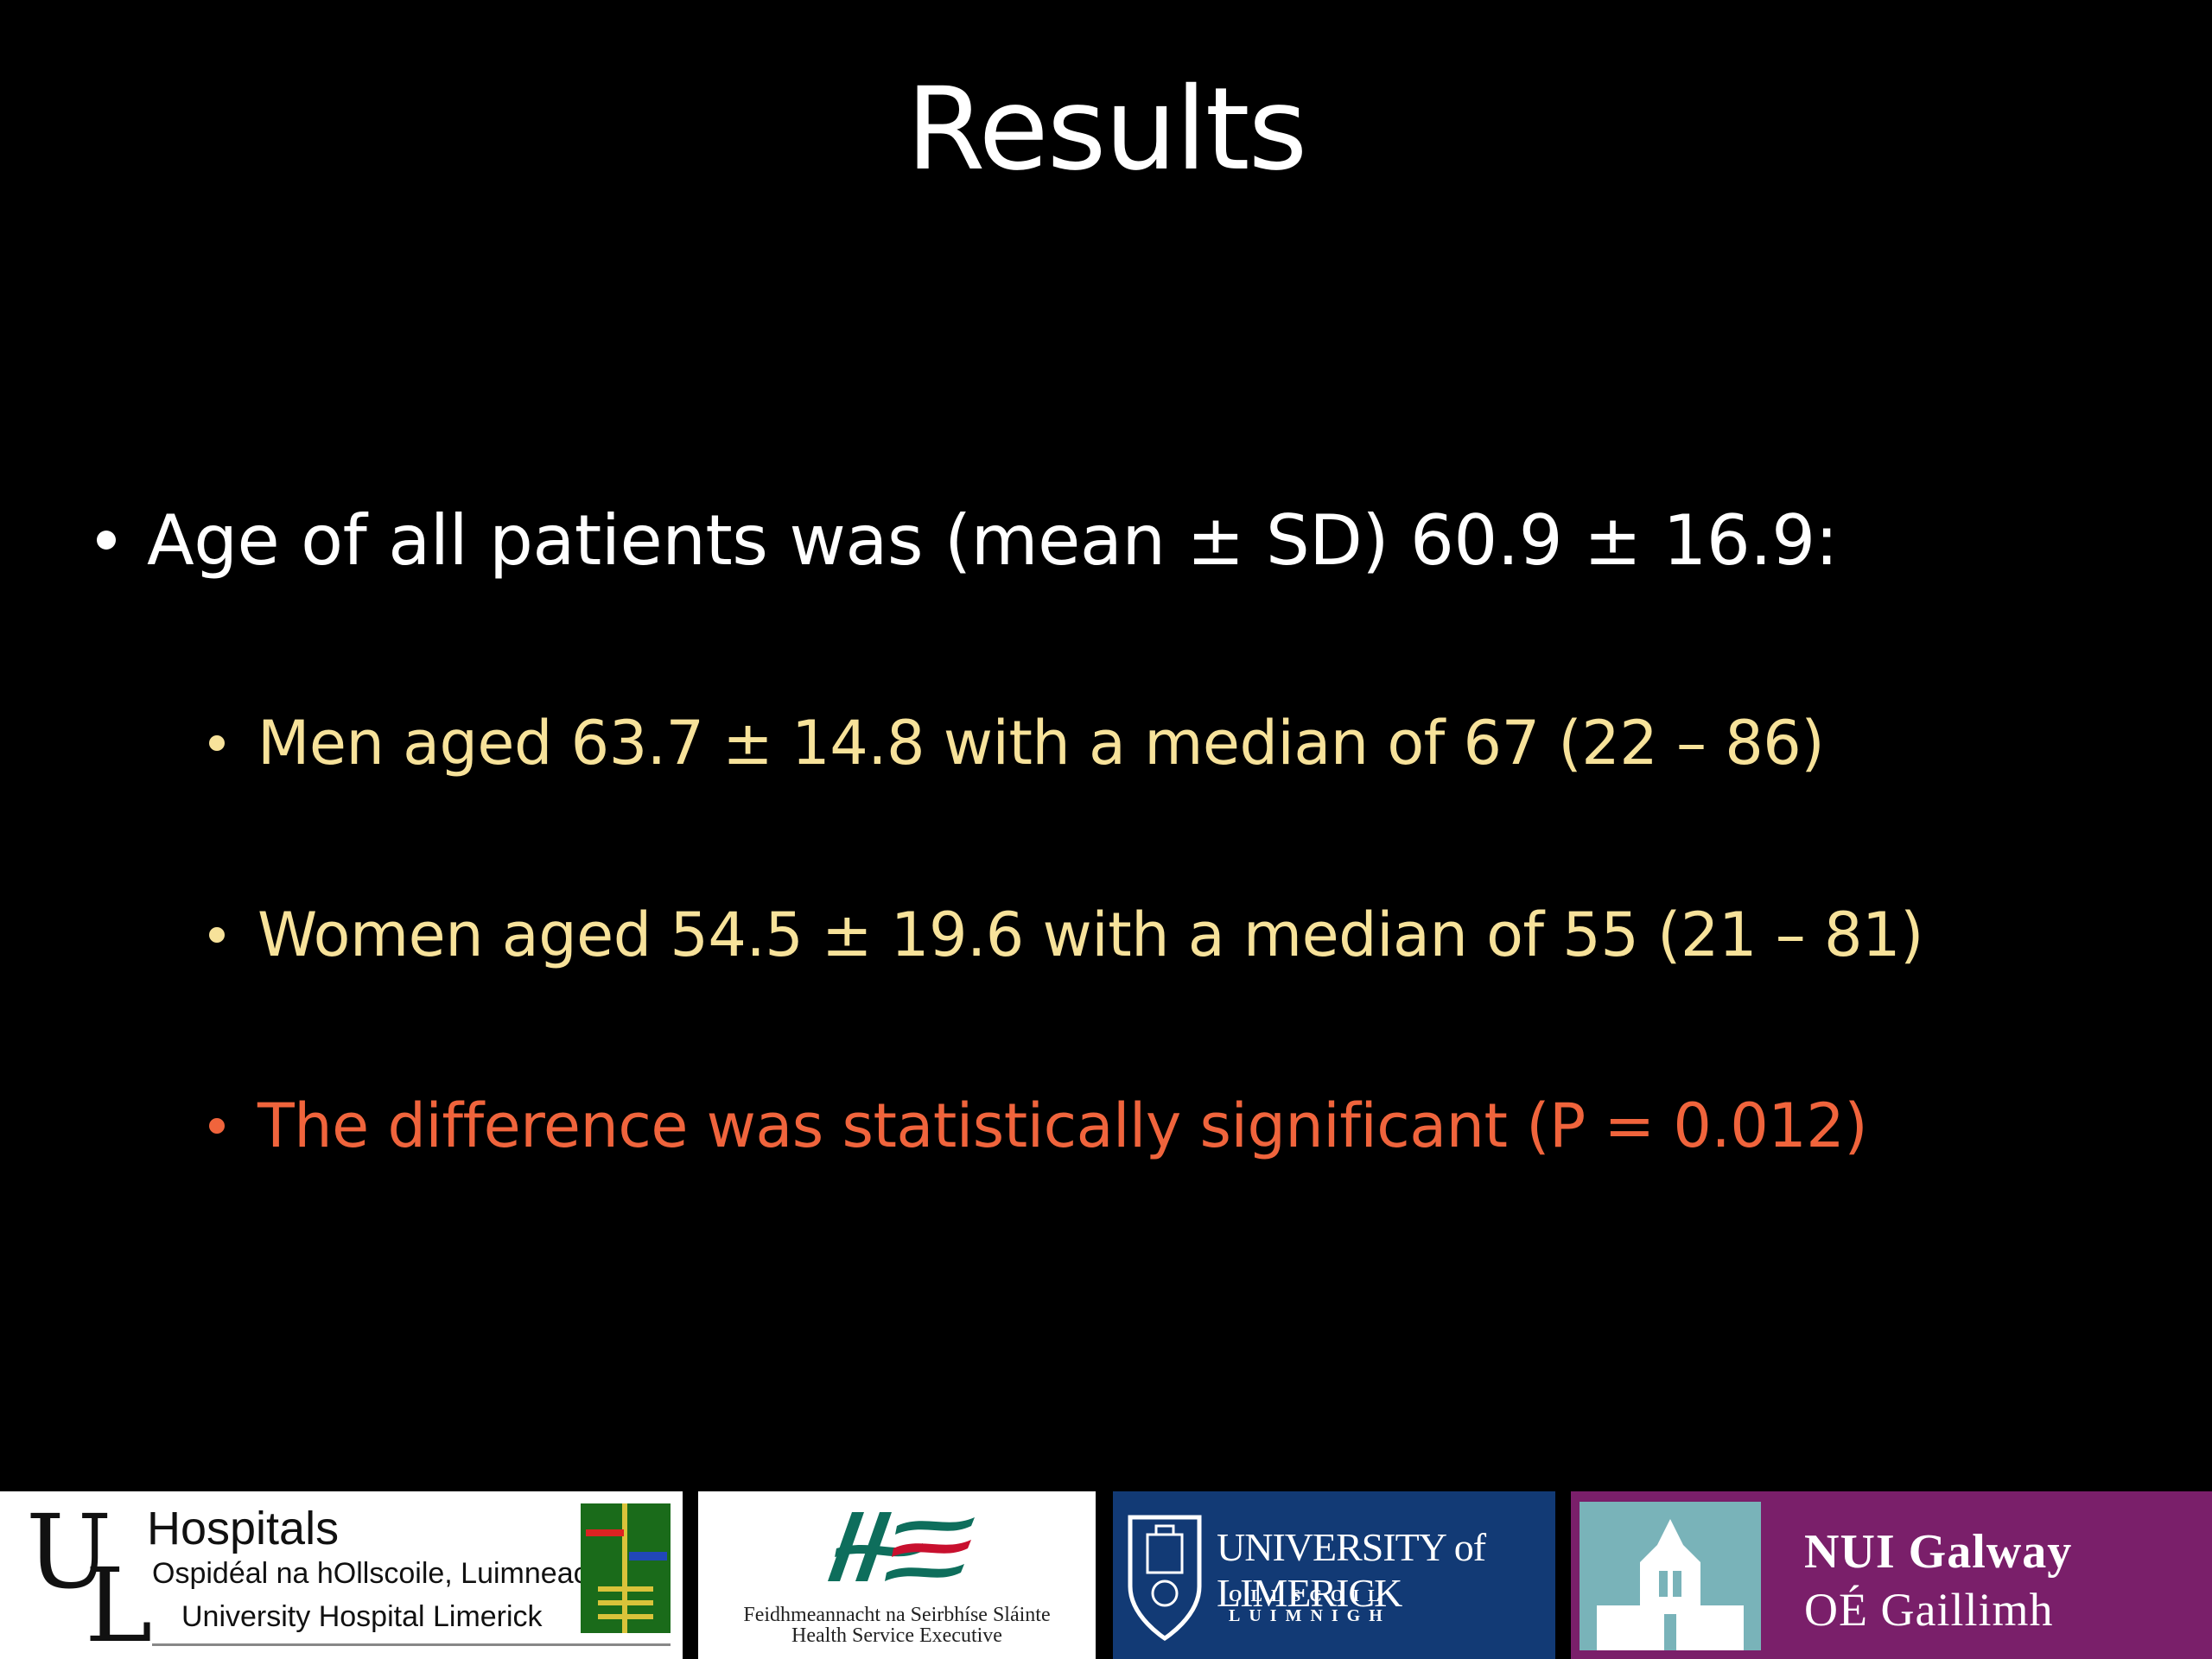  What do you see at coordinates (1670, 1576) in the screenshot?
I see `nui-quadrangle-icon` at bounding box center [1670, 1576].